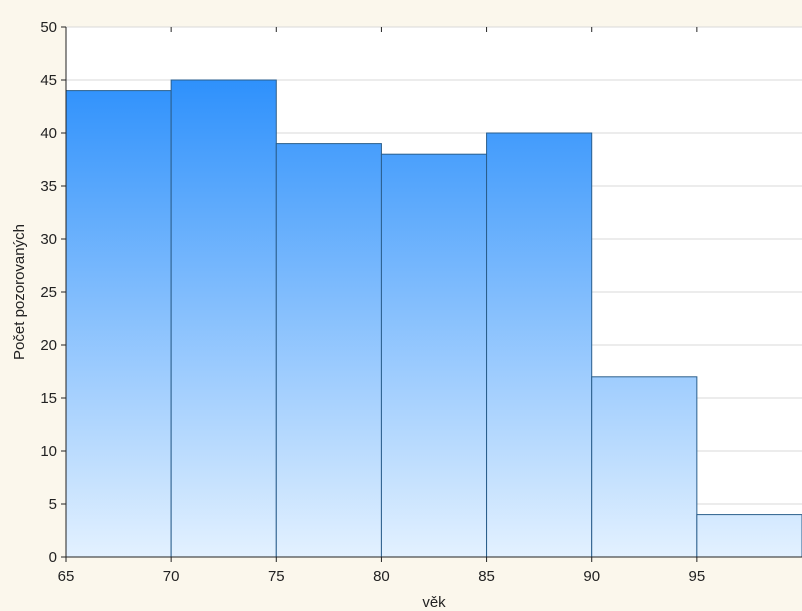  I want to click on y-tick-label: 20, so click(48, 345).